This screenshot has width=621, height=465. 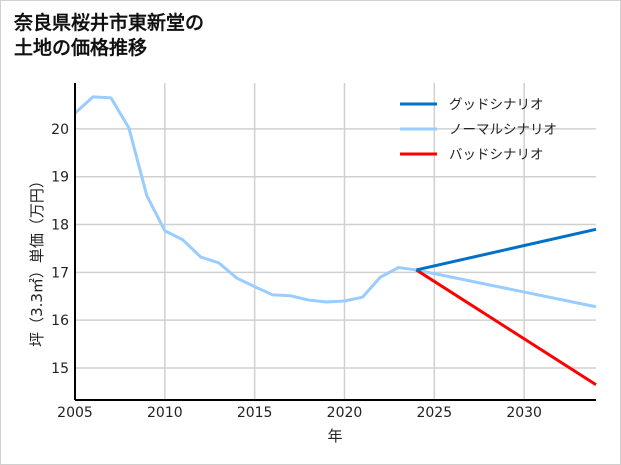 I want to click on x-tick-label: 2025, so click(x=434, y=413).